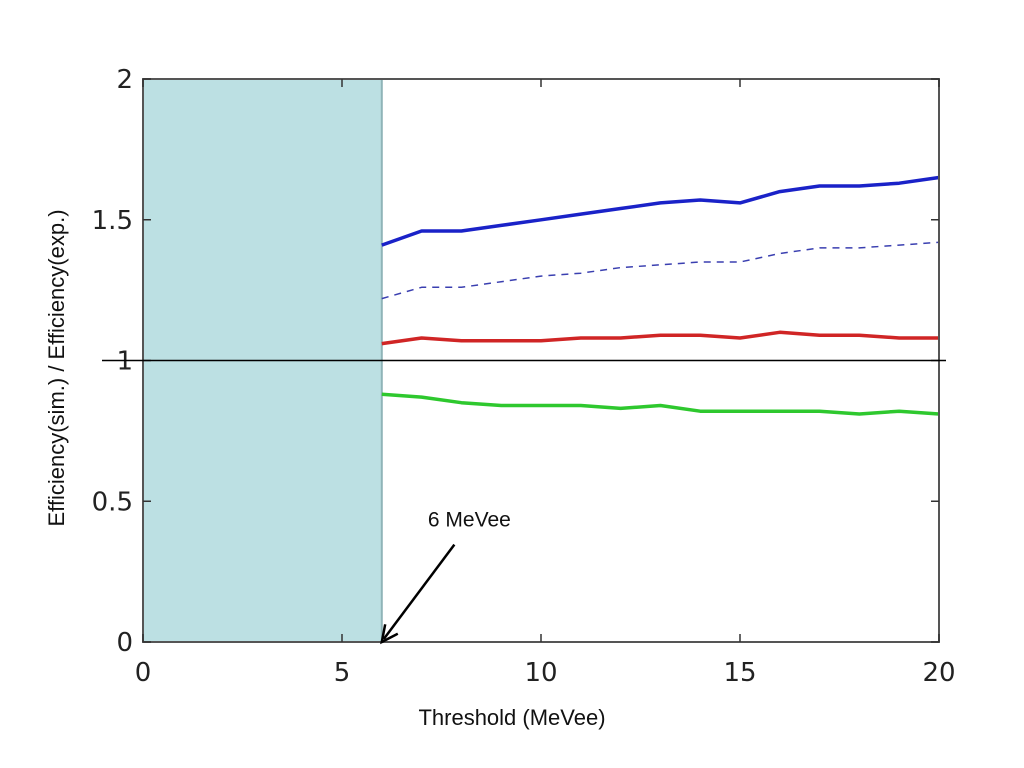  I want to click on y-tick-label: 1.5, so click(112, 221).